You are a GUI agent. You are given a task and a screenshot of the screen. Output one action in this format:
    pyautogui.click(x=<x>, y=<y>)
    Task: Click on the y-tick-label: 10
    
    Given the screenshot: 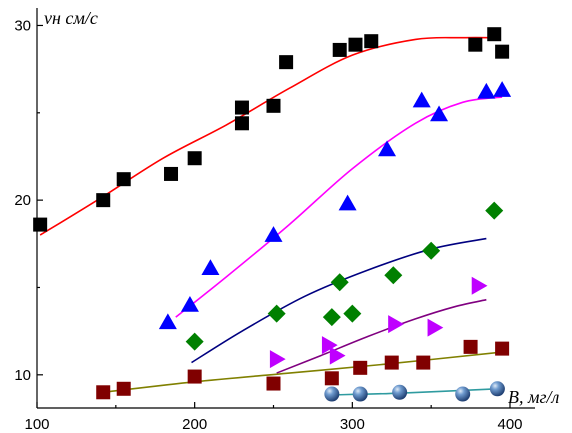 What is the action you would take?
    pyautogui.click(x=22, y=375)
    